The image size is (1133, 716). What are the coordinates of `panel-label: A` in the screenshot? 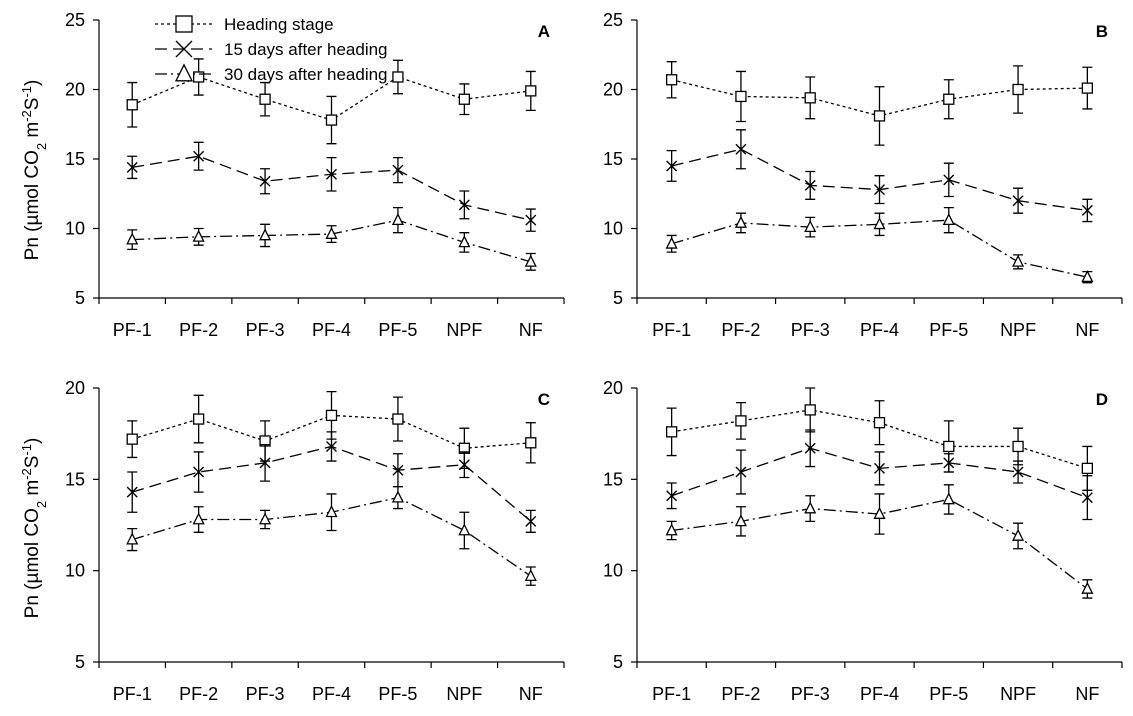 It's located at (544, 31).